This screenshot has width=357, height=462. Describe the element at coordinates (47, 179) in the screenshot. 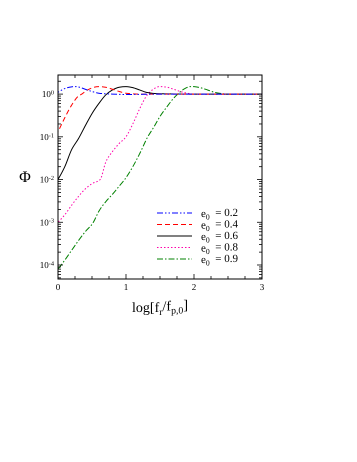

I see `y-tick-label: 10$^{-2}$` at that location.